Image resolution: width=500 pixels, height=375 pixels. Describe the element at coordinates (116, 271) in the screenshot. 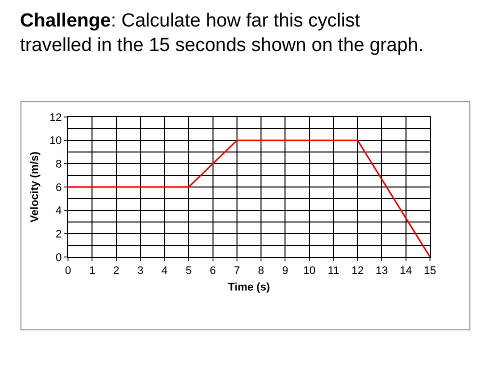

I see `x-tick-label: 2` at that location.